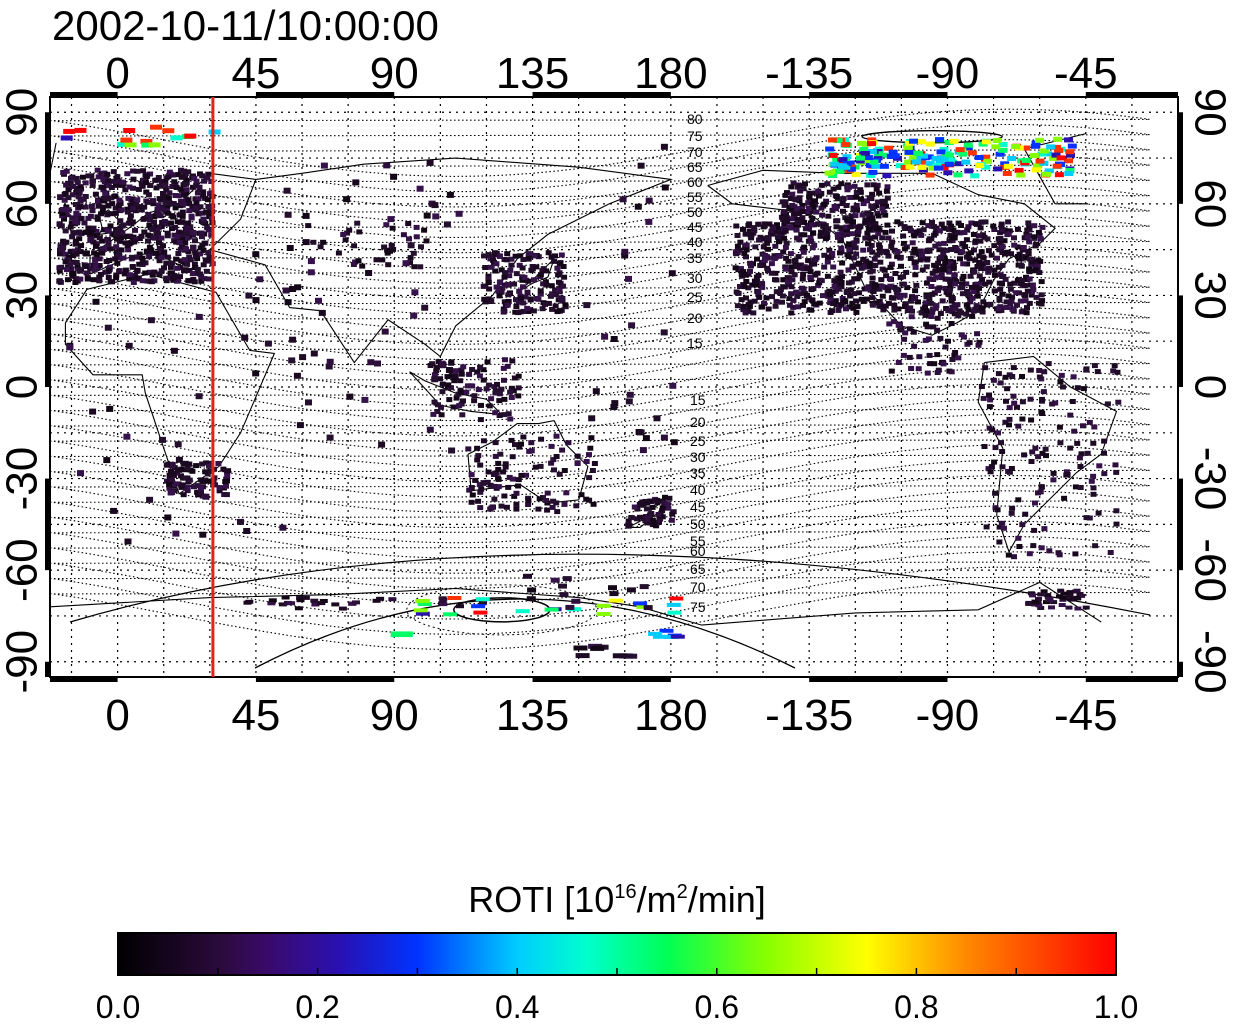 The image size is (1240, 1029). What do you see at coordinates (325, 94) in the screenshot?
I see `frame-bar-top` at bounding box center [325, 94].